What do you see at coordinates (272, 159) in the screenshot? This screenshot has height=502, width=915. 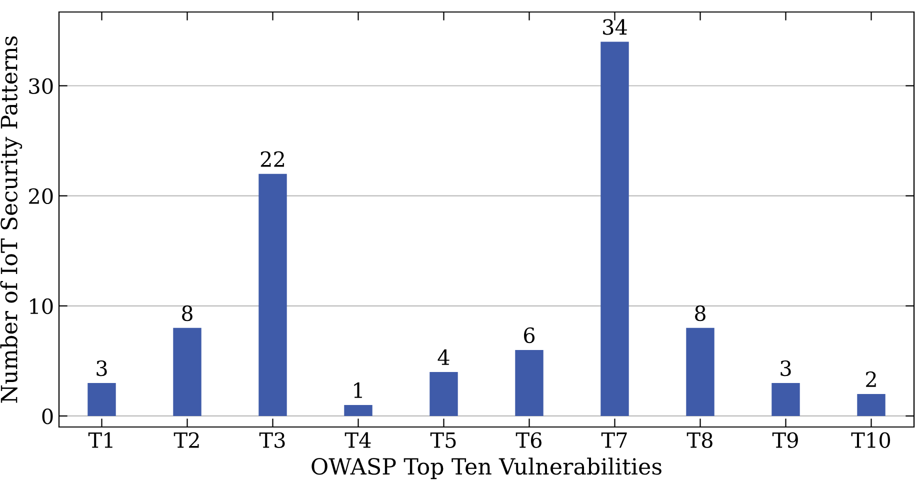 I see `data-label: 22` at bounding box center [272, 159].